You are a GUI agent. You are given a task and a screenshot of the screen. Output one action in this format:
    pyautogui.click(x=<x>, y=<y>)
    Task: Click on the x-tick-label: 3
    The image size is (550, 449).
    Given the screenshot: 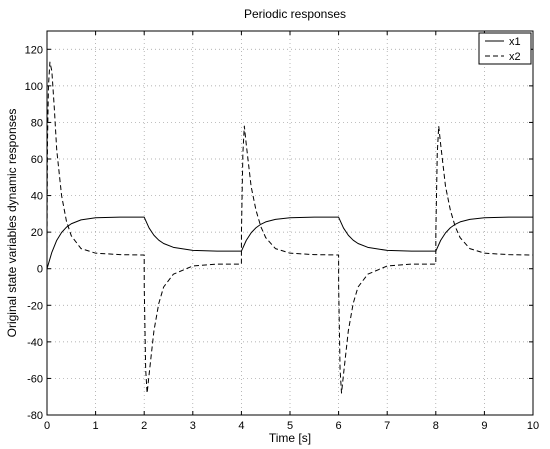 What is the action you would take?
    pyautogui.click(x=193, y=426)
    